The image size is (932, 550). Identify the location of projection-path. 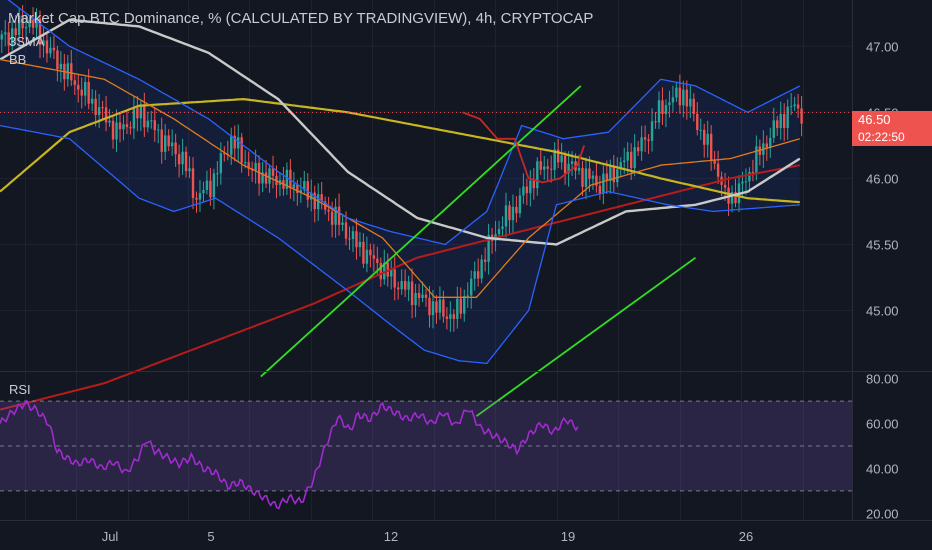
(524, 147).